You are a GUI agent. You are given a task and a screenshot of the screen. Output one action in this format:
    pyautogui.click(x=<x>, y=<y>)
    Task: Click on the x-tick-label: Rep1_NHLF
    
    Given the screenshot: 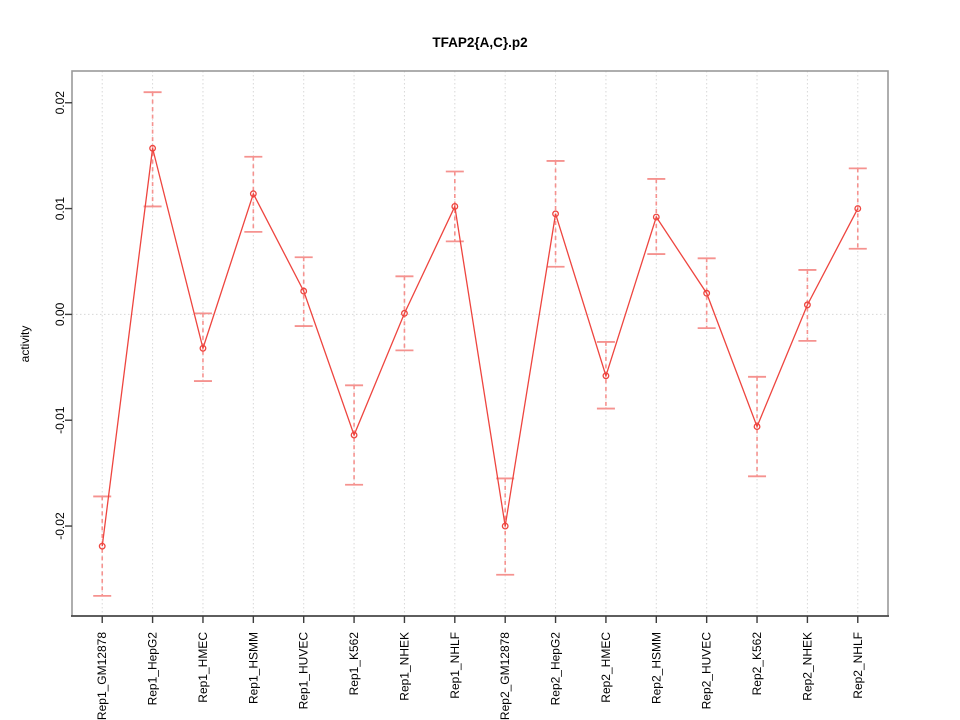 What is the action you would take?
    pyautogui.click(x=455, y=665)
    